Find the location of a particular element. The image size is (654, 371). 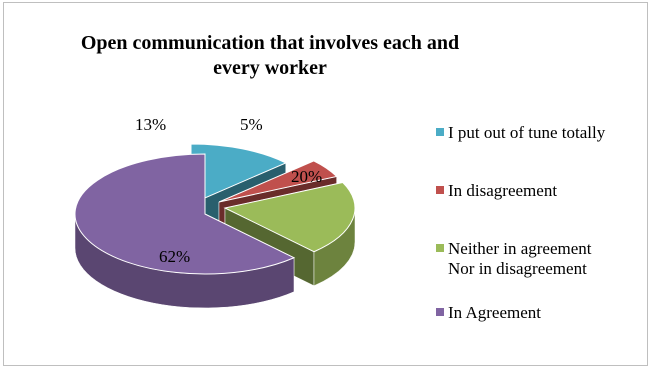

legend-item-2: Neither in agreement Nor in disagreement is located at coordinates (514, 259).